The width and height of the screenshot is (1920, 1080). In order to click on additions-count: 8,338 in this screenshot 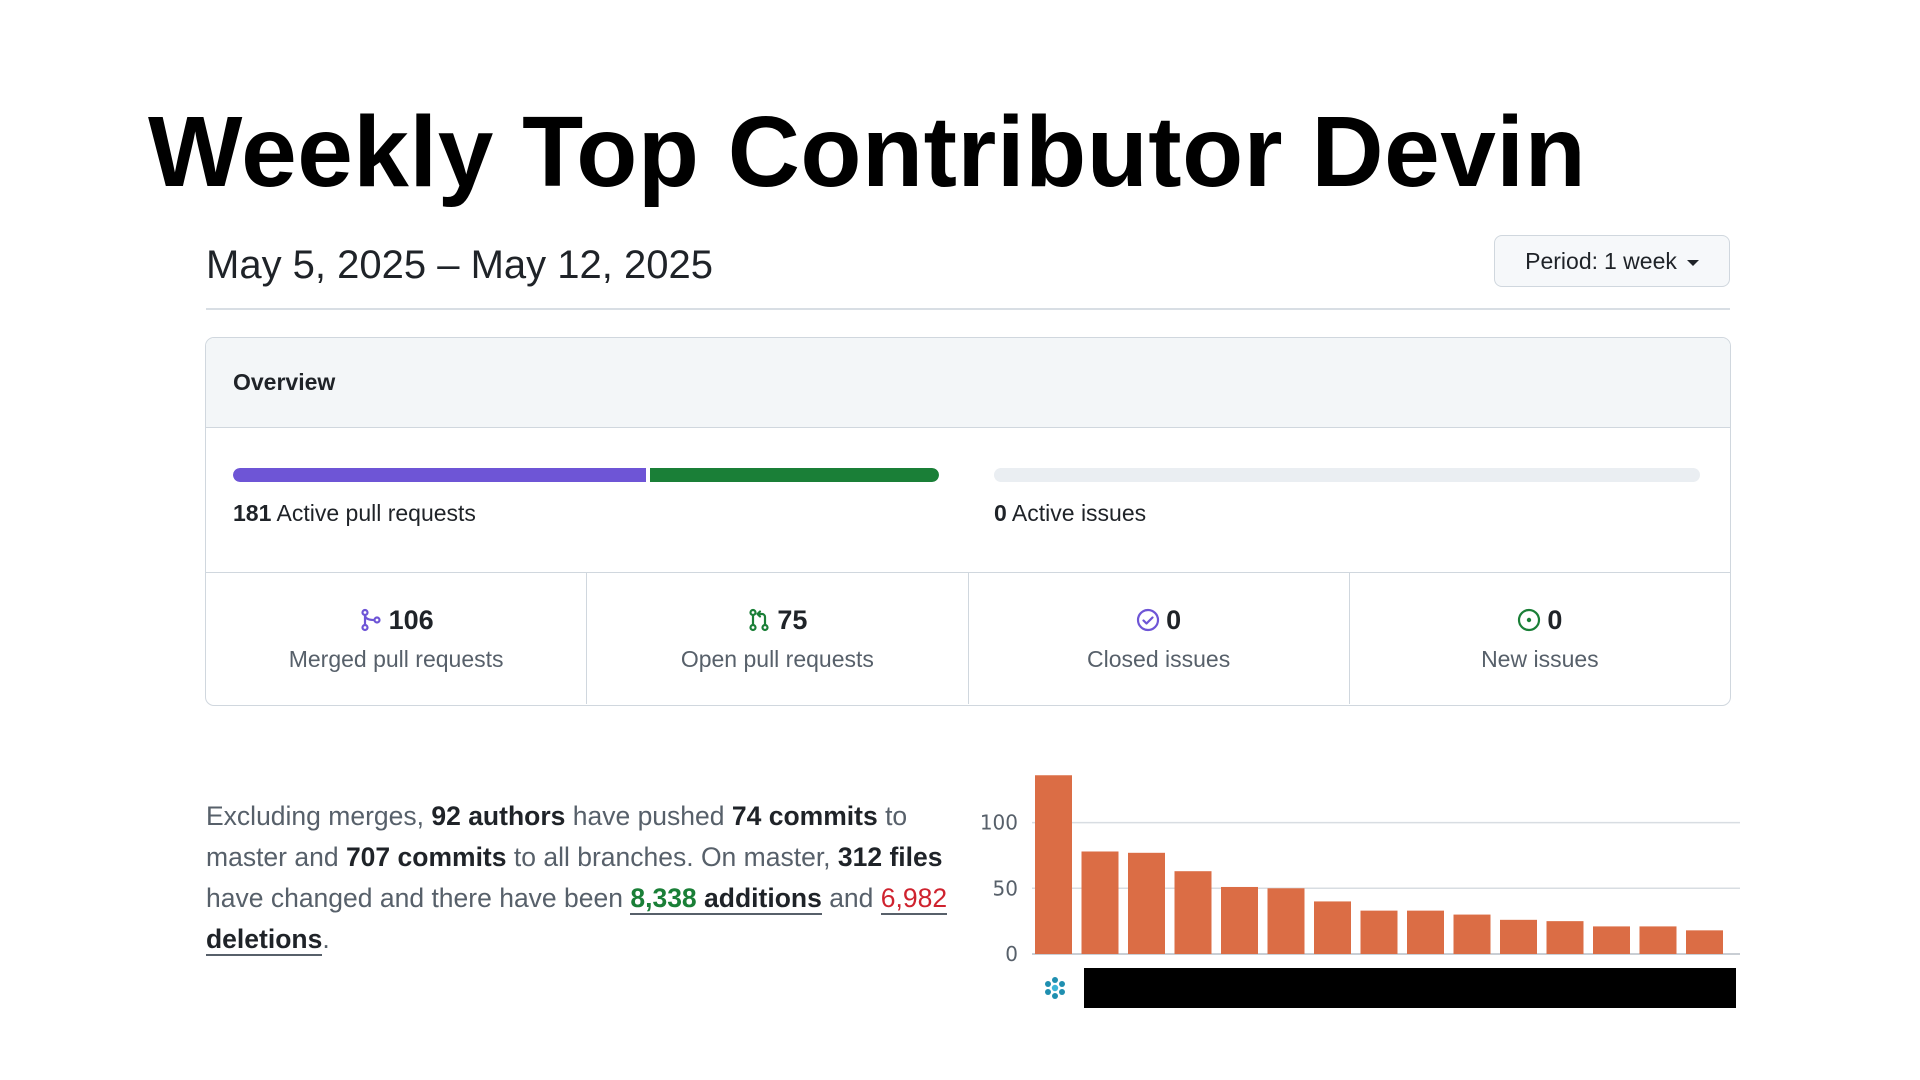, I will do `click(663, 898)`.